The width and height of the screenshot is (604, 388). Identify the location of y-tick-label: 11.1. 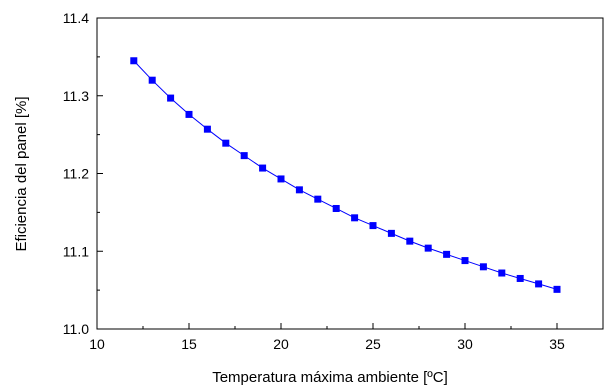
(76, 251).